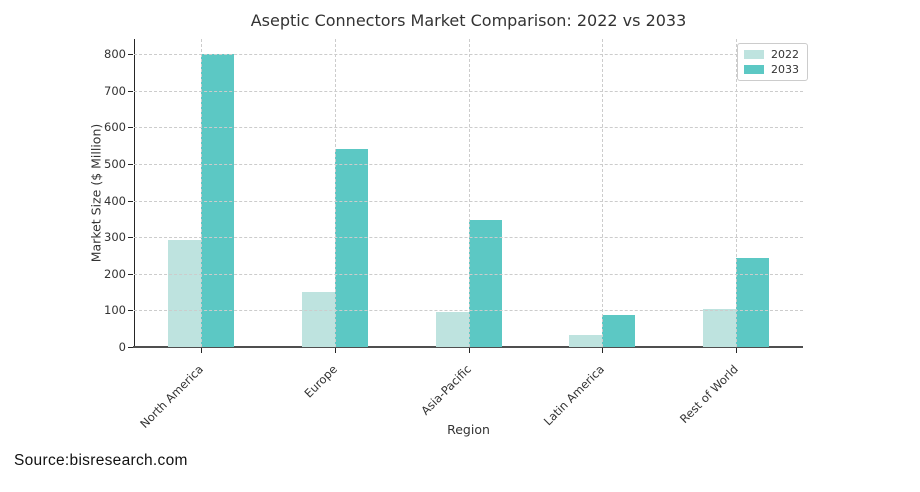 Image resolution: width=920 pixels, height=492 pixels. I want to click on bar-2033-north-america, so click(217, 200).